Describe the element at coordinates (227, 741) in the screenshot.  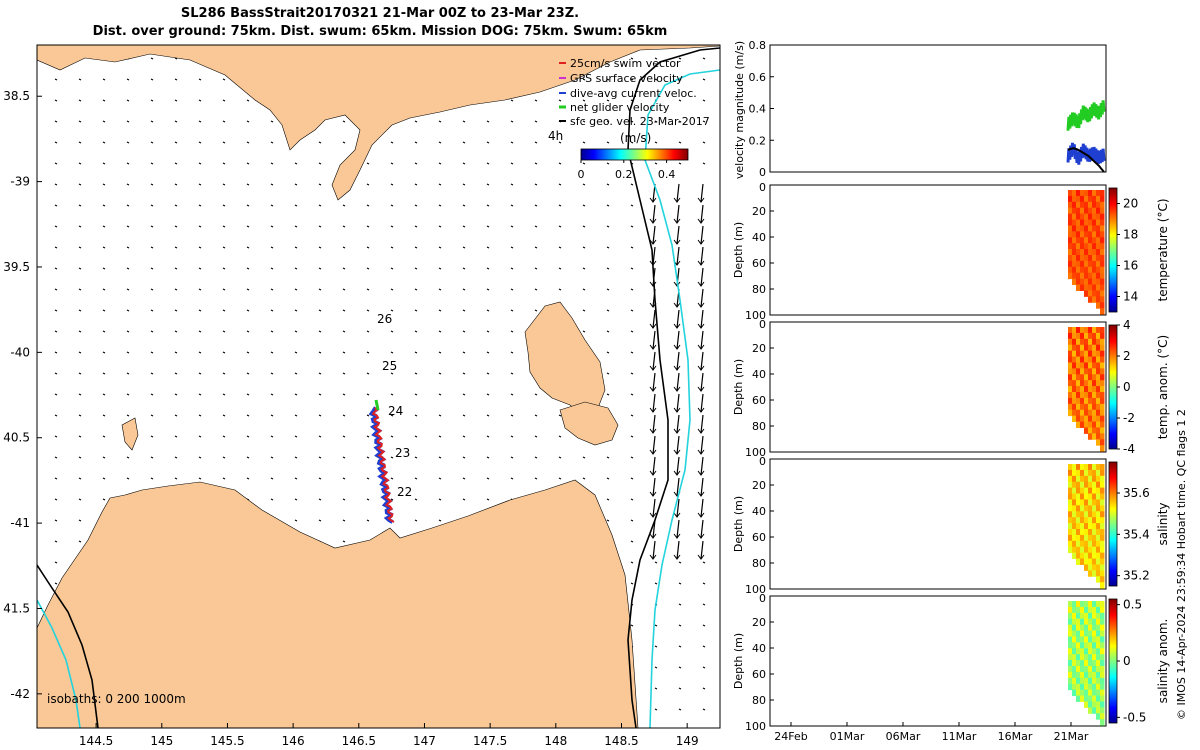
I see `map-xtick-label: 145.5` at that location.